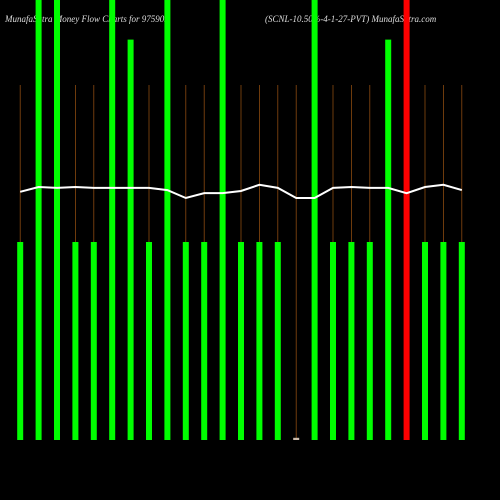  Describe the element at coordinates (241, 191) in the screenshot. I see `flow-line` at that location.